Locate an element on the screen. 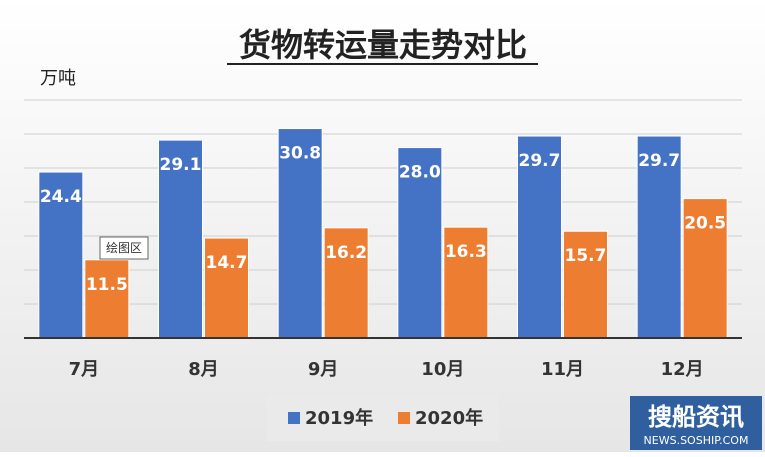  legend: 2019年 2020年 is located at coordinates (383, 418).